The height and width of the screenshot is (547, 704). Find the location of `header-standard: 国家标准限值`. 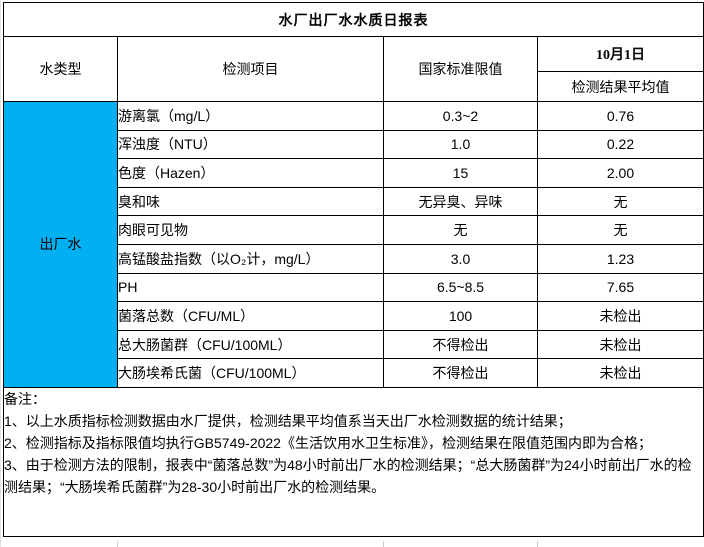

header-standard: 国家标准限值 is located at coordinates (460, 69).